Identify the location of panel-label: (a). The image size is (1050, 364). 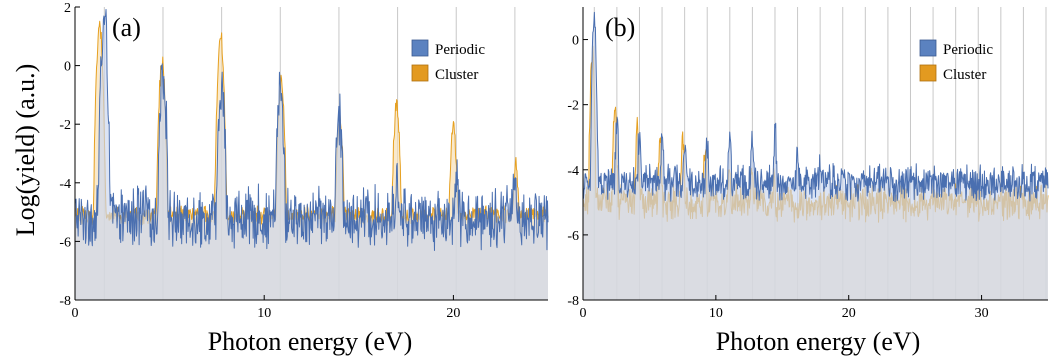
(126, 27).